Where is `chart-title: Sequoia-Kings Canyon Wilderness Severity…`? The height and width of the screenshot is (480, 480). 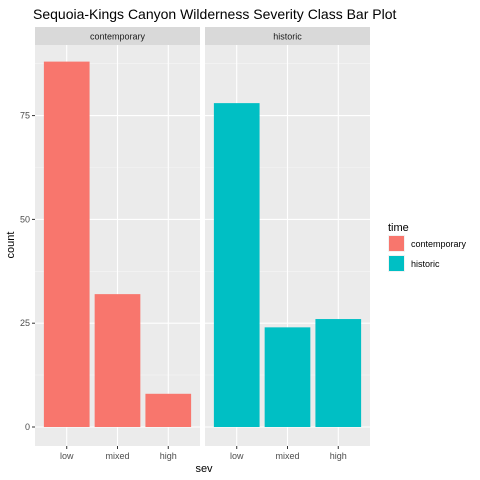
chart-title: Sequoia-Kings Canyon Wilderness Severity… is located at coordinates (214, 14).